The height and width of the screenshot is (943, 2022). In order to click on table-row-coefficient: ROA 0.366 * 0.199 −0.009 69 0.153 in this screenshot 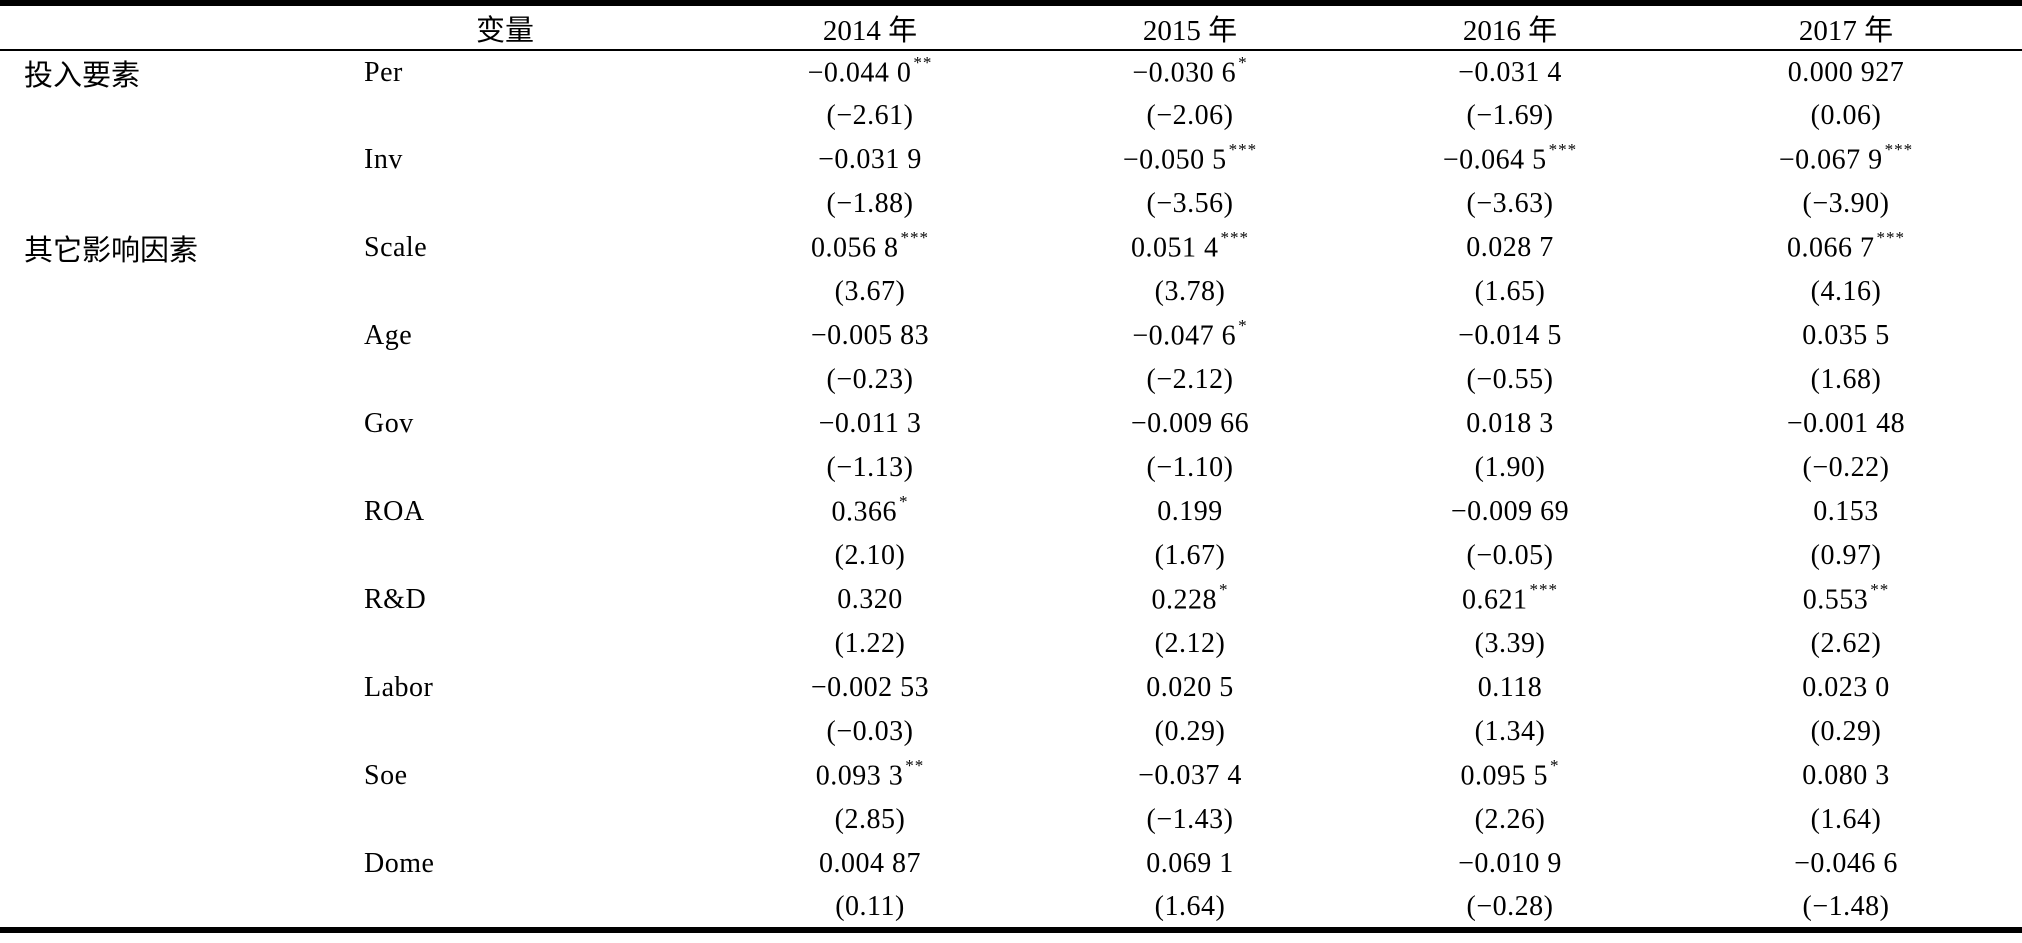, I will do `click(1011, 512)`.